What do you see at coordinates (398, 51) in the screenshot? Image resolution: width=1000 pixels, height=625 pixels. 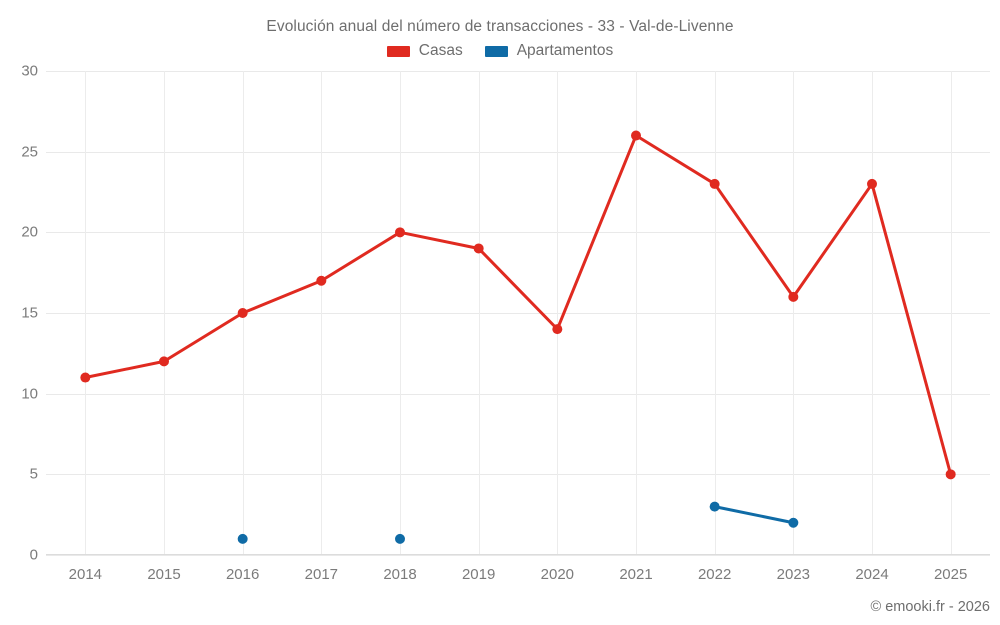 I see `legend-swatch-casas` at bounding box center [398, 51].